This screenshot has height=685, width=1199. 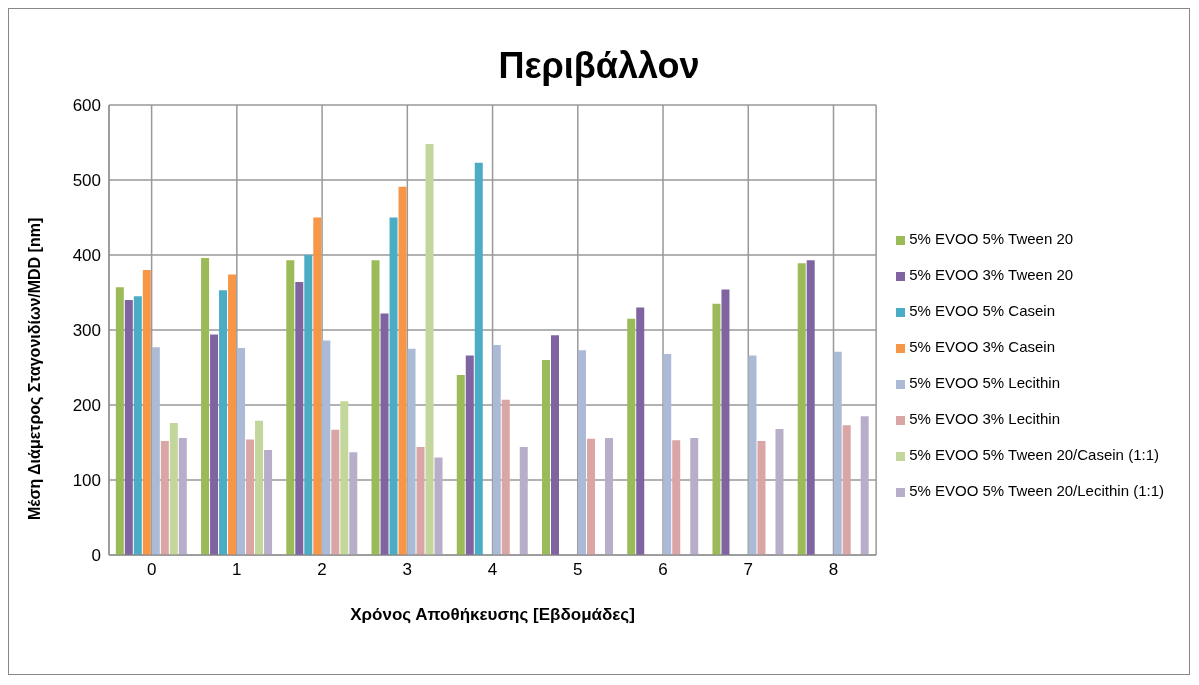 What do you see at coordinates (86, 481) in the screenshot?
I see `y-tick-label: 100` at bounding box center [86, 481].